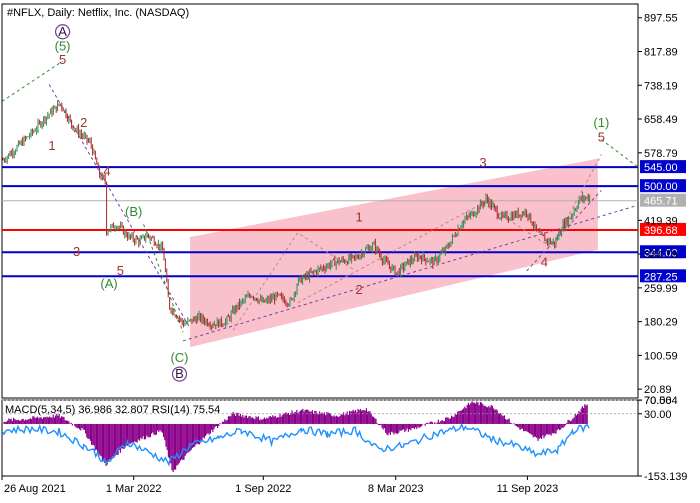  What do you see at coordinates (661, 52) in the screenshot?
I see `price-tick-label: 817.89` at bounding box center [661, 52].